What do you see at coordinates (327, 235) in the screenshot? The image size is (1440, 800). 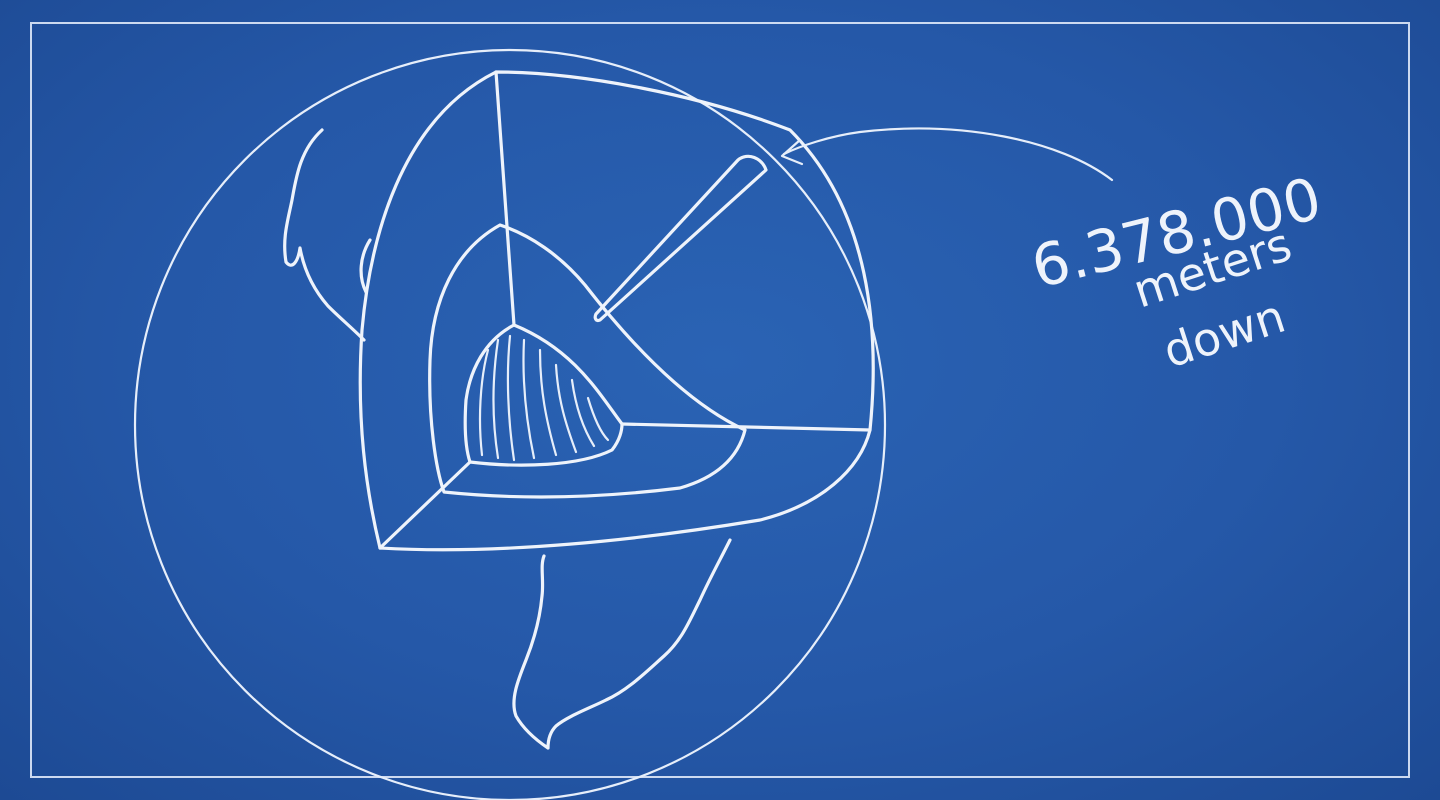 I see `continent-north-america` at bounding box center [327, 235].